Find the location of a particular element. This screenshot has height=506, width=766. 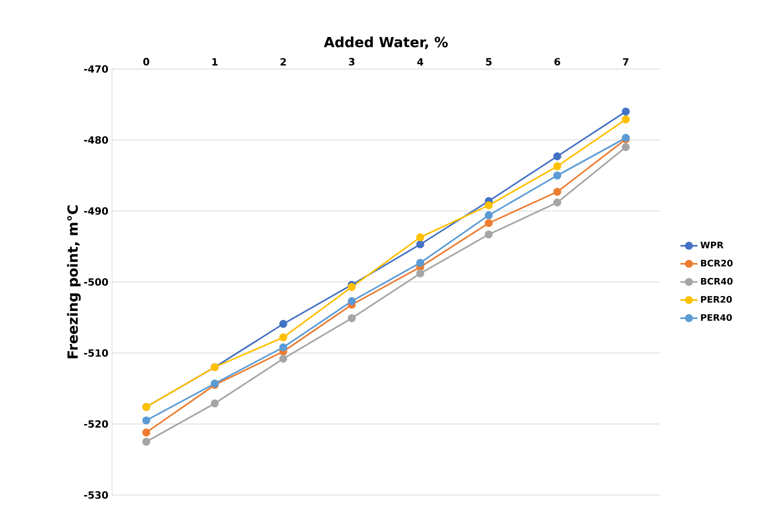

y-tick-label: -490 is located at coordinates (96, 211).